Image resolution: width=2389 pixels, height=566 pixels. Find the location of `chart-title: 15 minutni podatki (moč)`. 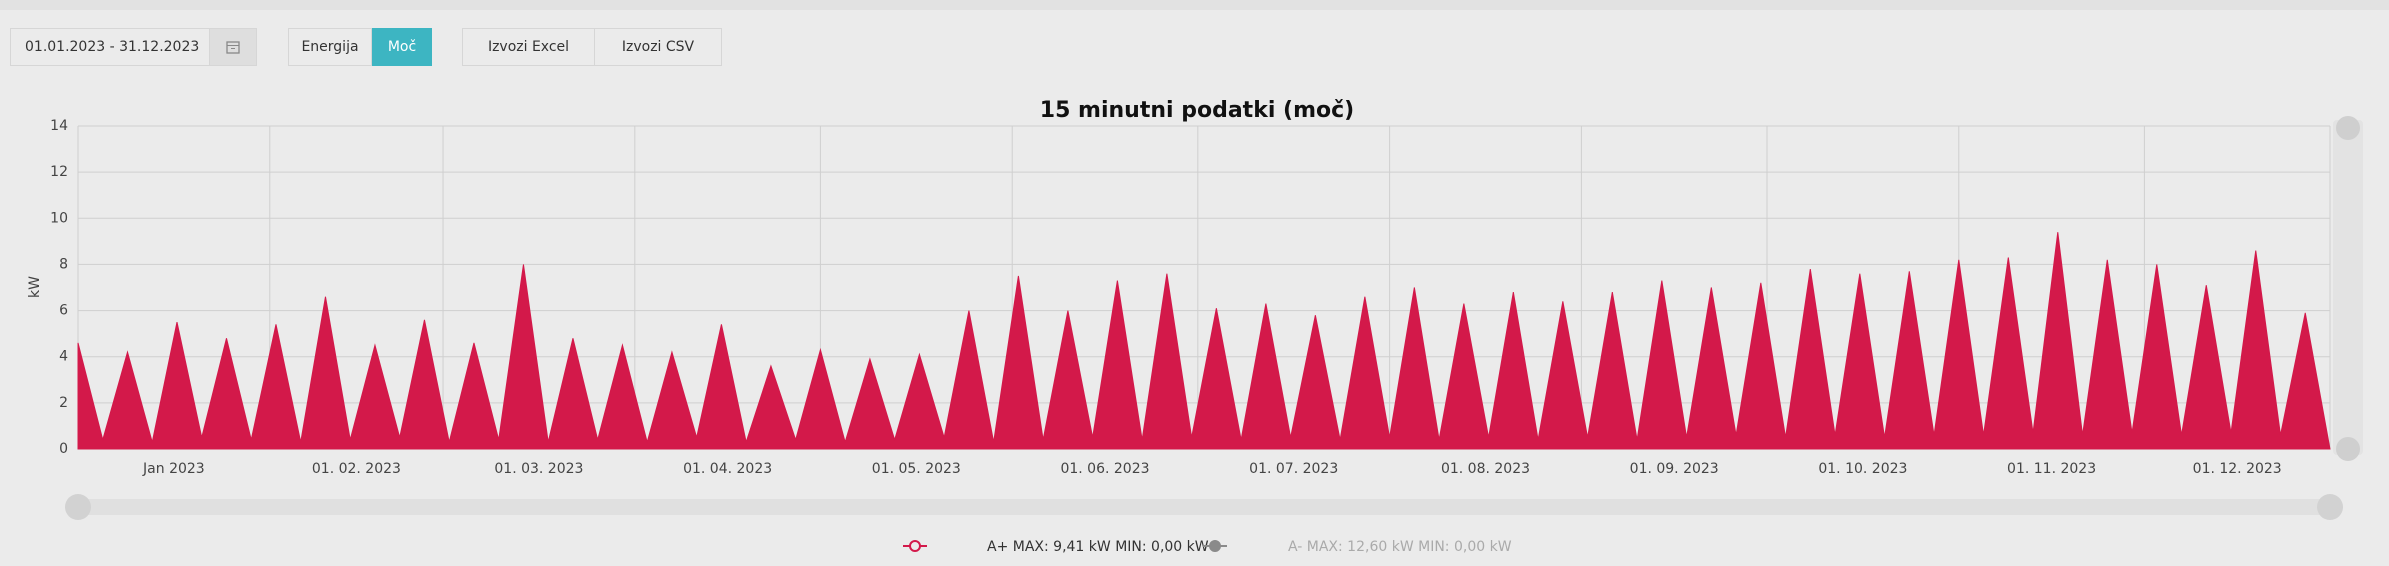

chart-title: 15 minutni podatki (moč) is located at coordinates (1197, 110).